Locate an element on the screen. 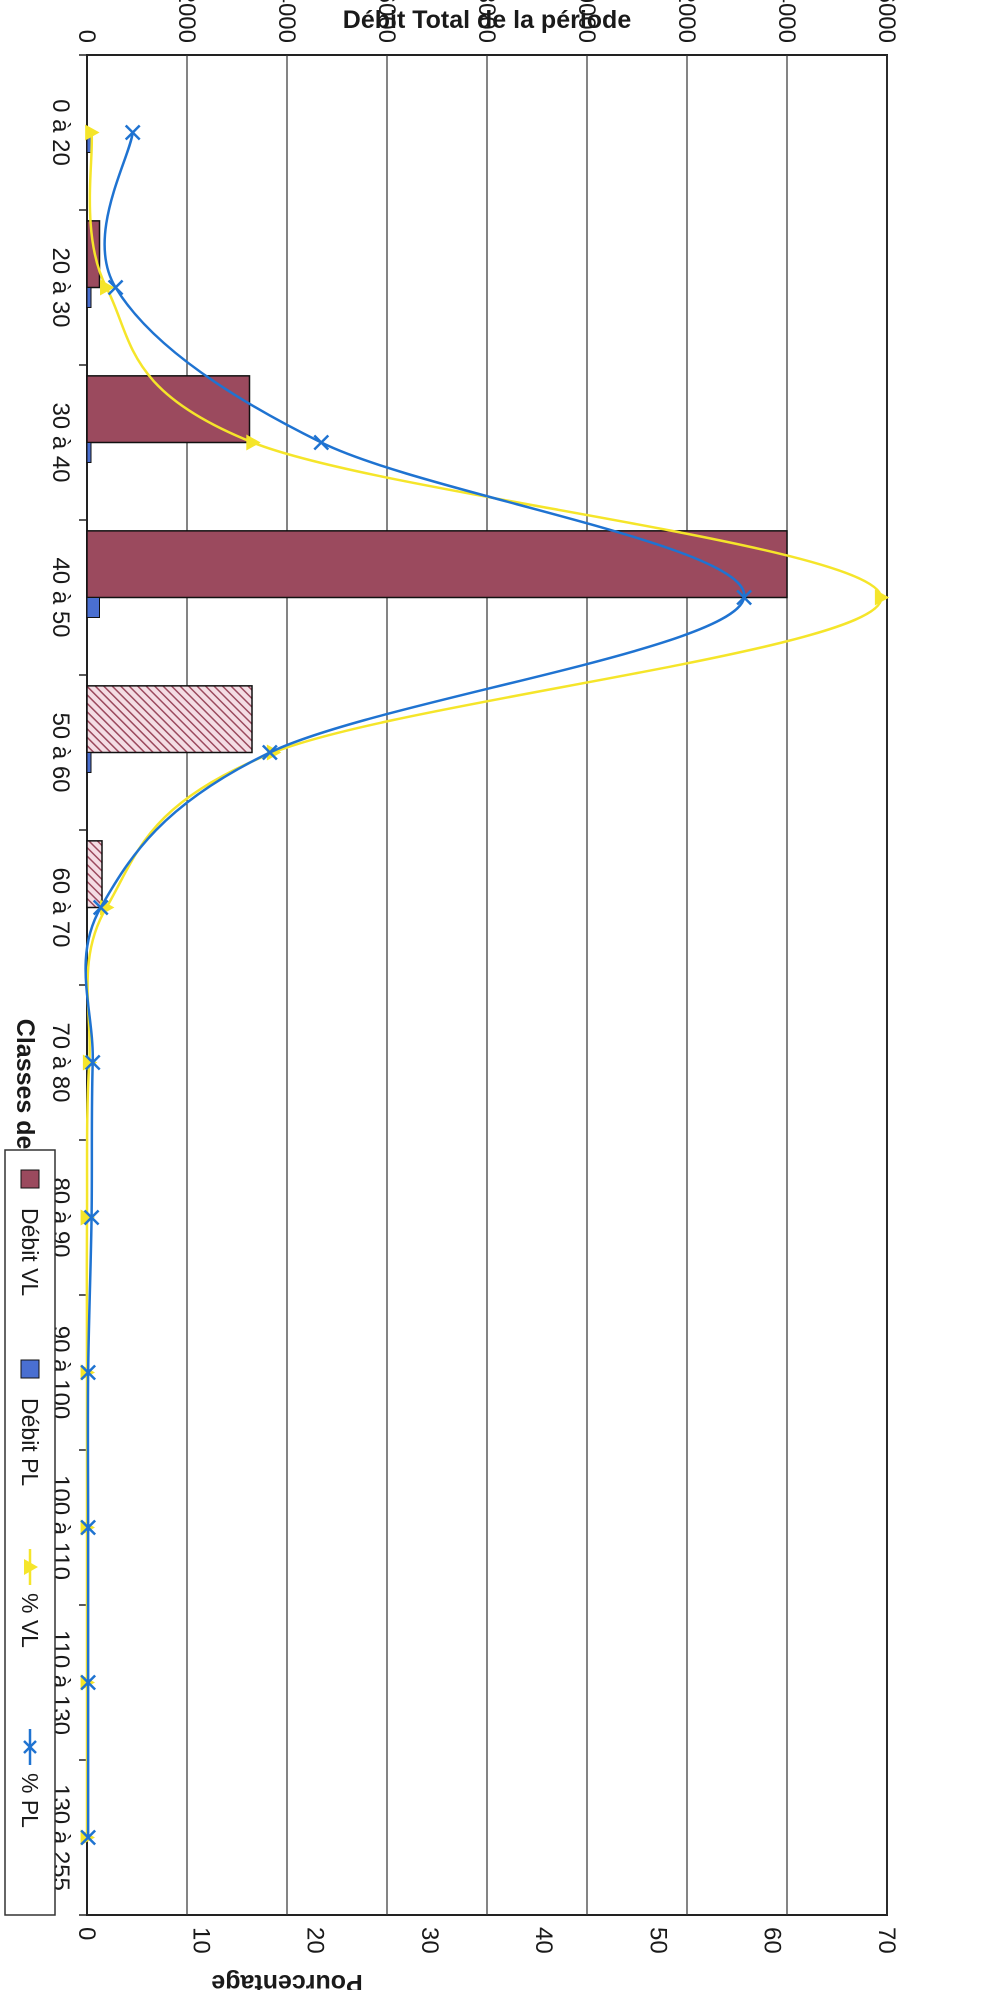 This screenshot has width=997, height=1990. y2-tick-label-2: 20 is located at coordinates (315, 1940).